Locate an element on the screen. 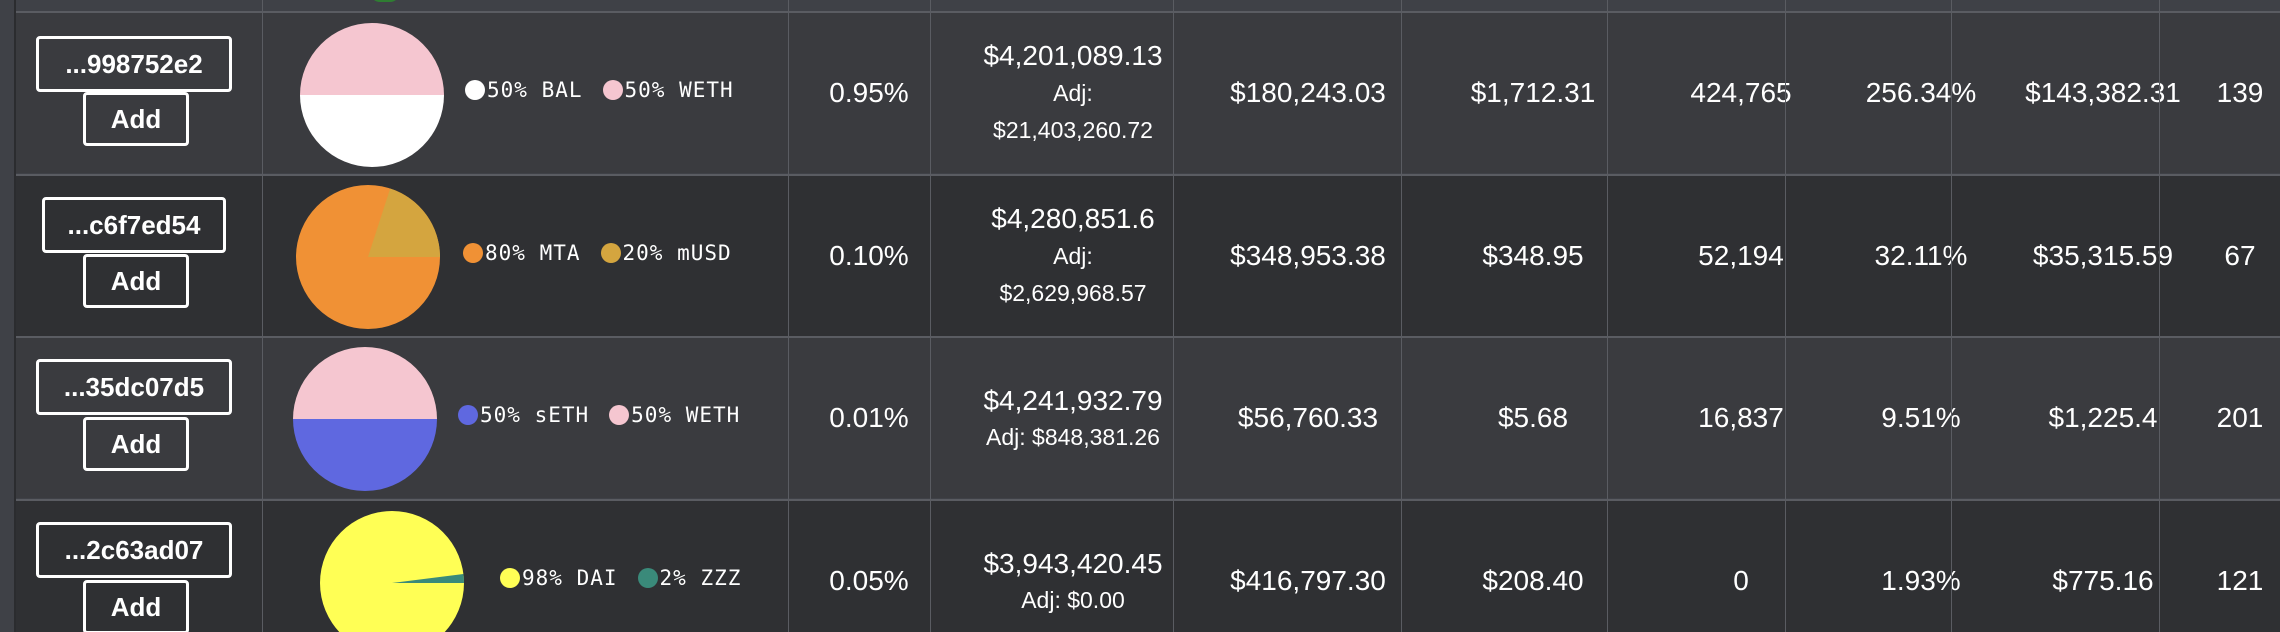  fees-value: $5.68 is located at coordinates (1533, 417).